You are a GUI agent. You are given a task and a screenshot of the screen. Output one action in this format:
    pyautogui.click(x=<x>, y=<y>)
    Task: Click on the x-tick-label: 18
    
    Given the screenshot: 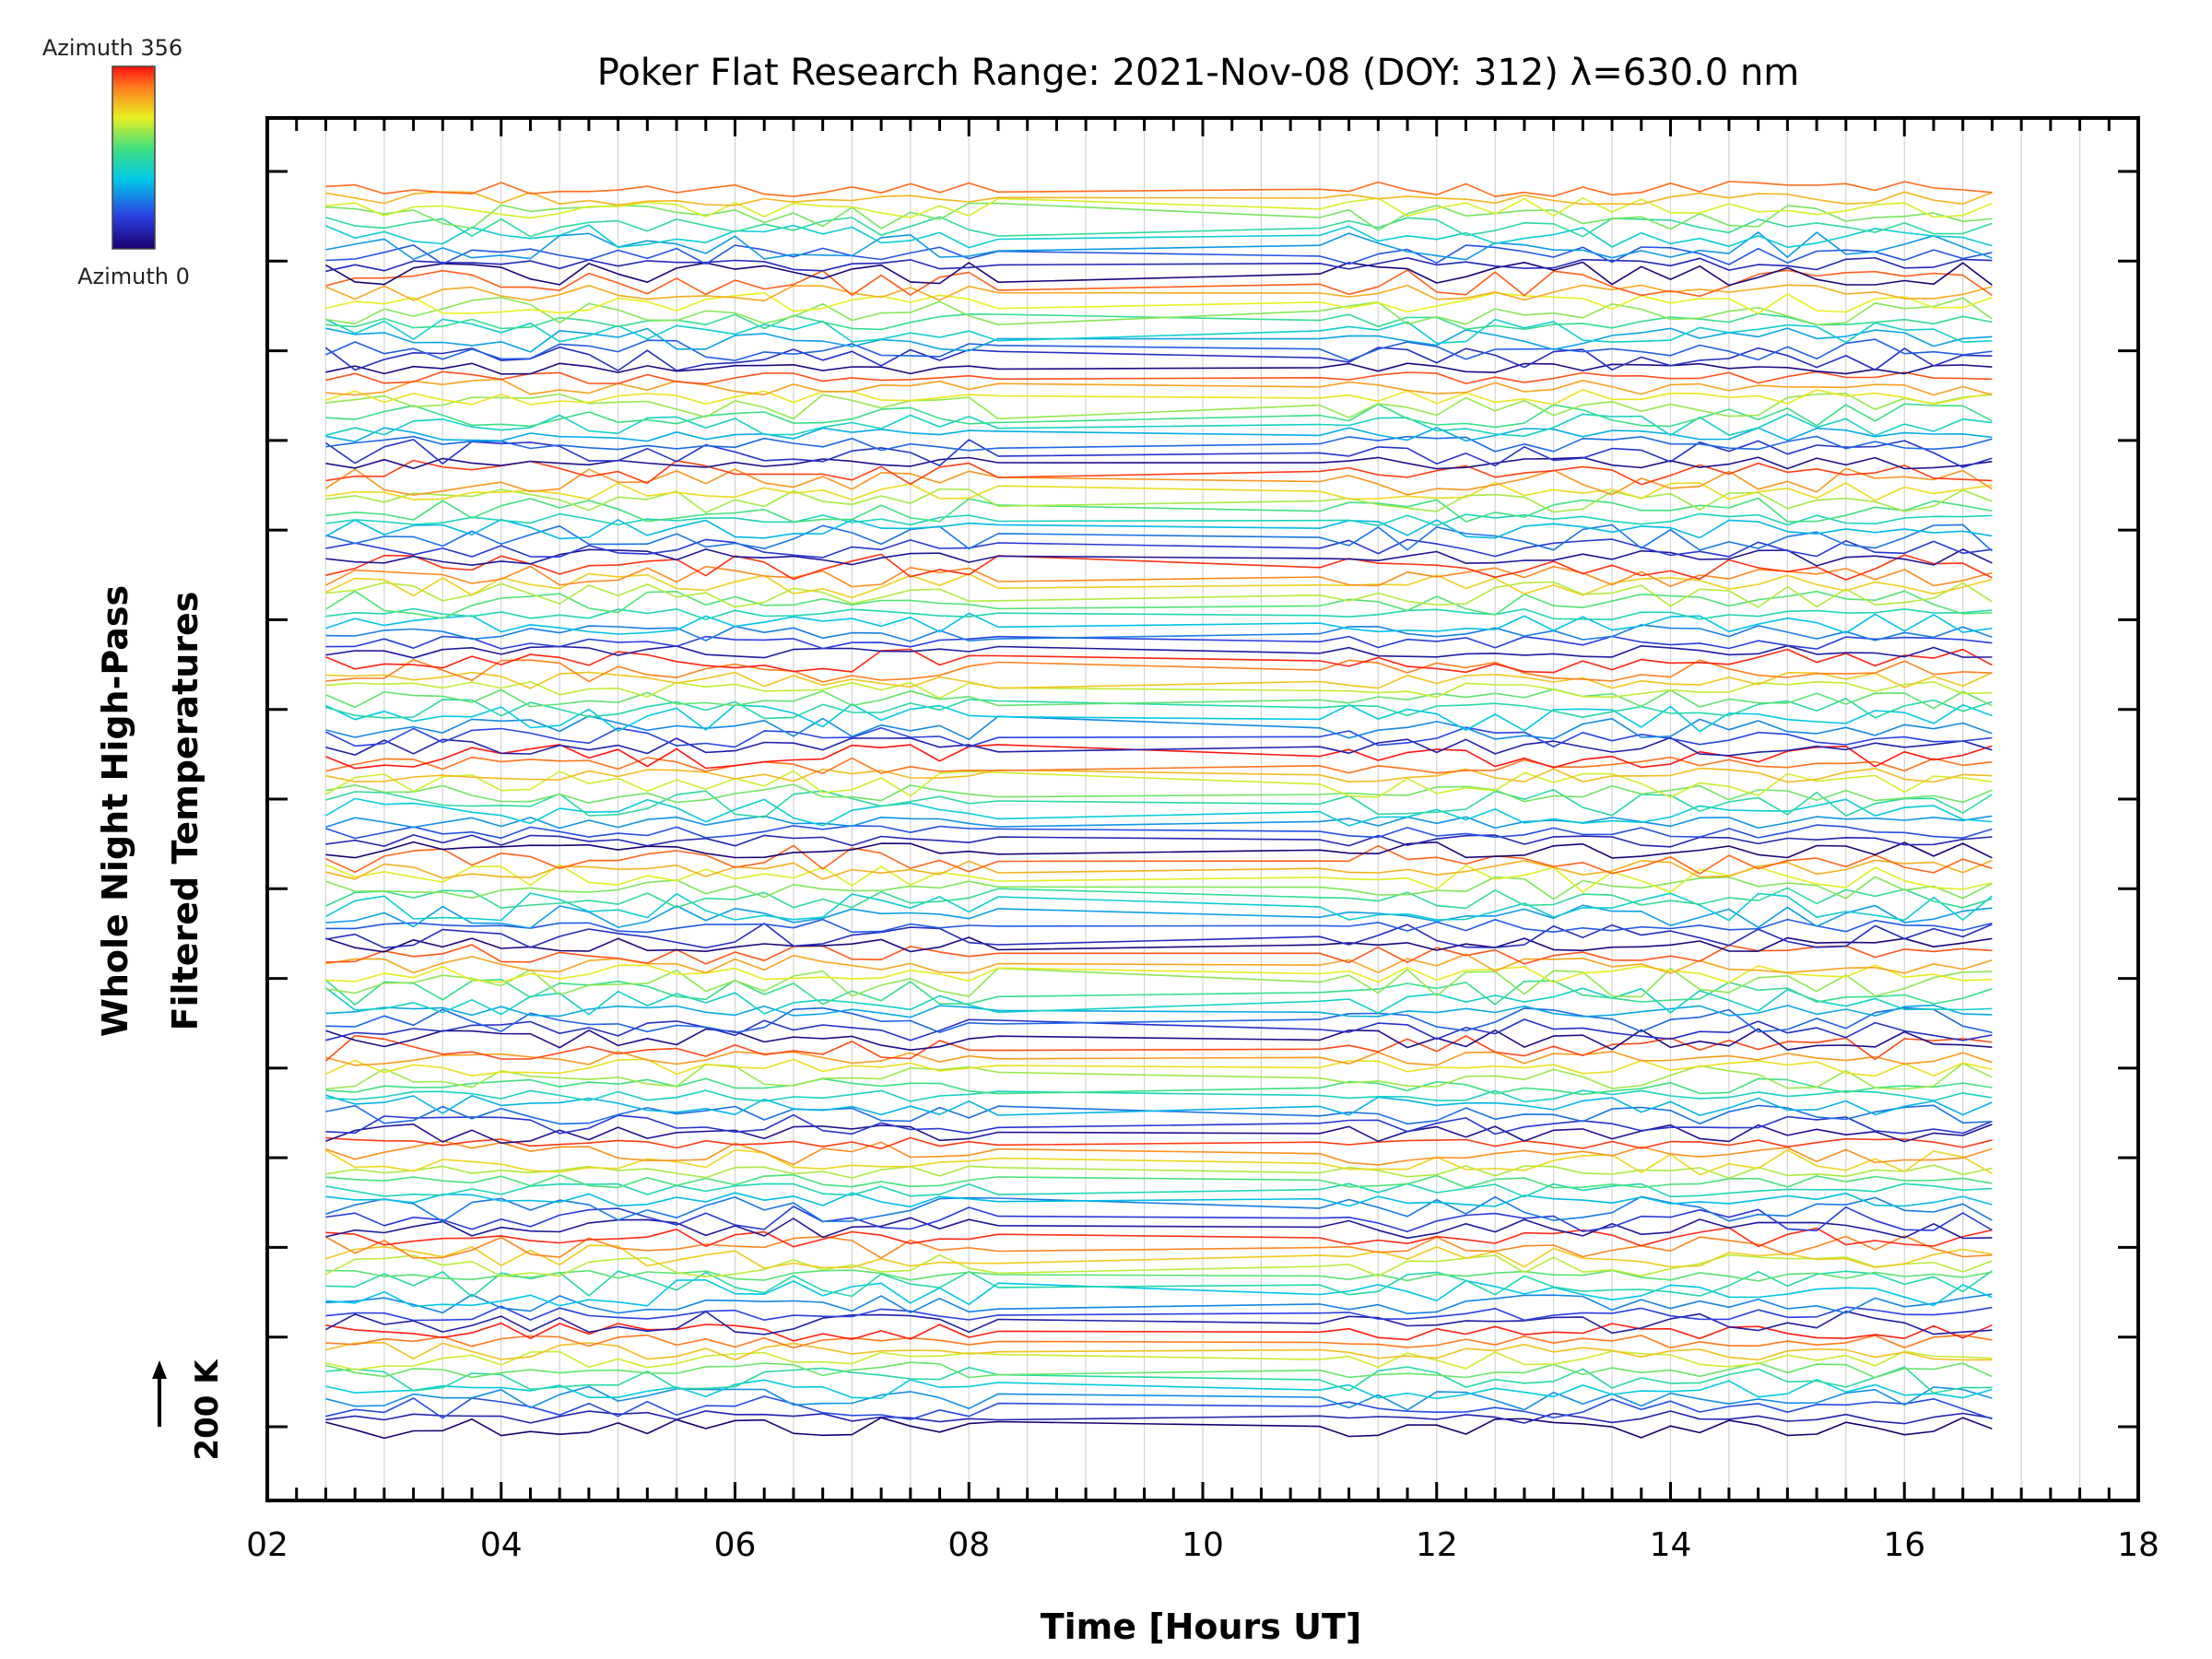 What is the action you would take?
    pyautogui.click(x=2138, y=1545)
    